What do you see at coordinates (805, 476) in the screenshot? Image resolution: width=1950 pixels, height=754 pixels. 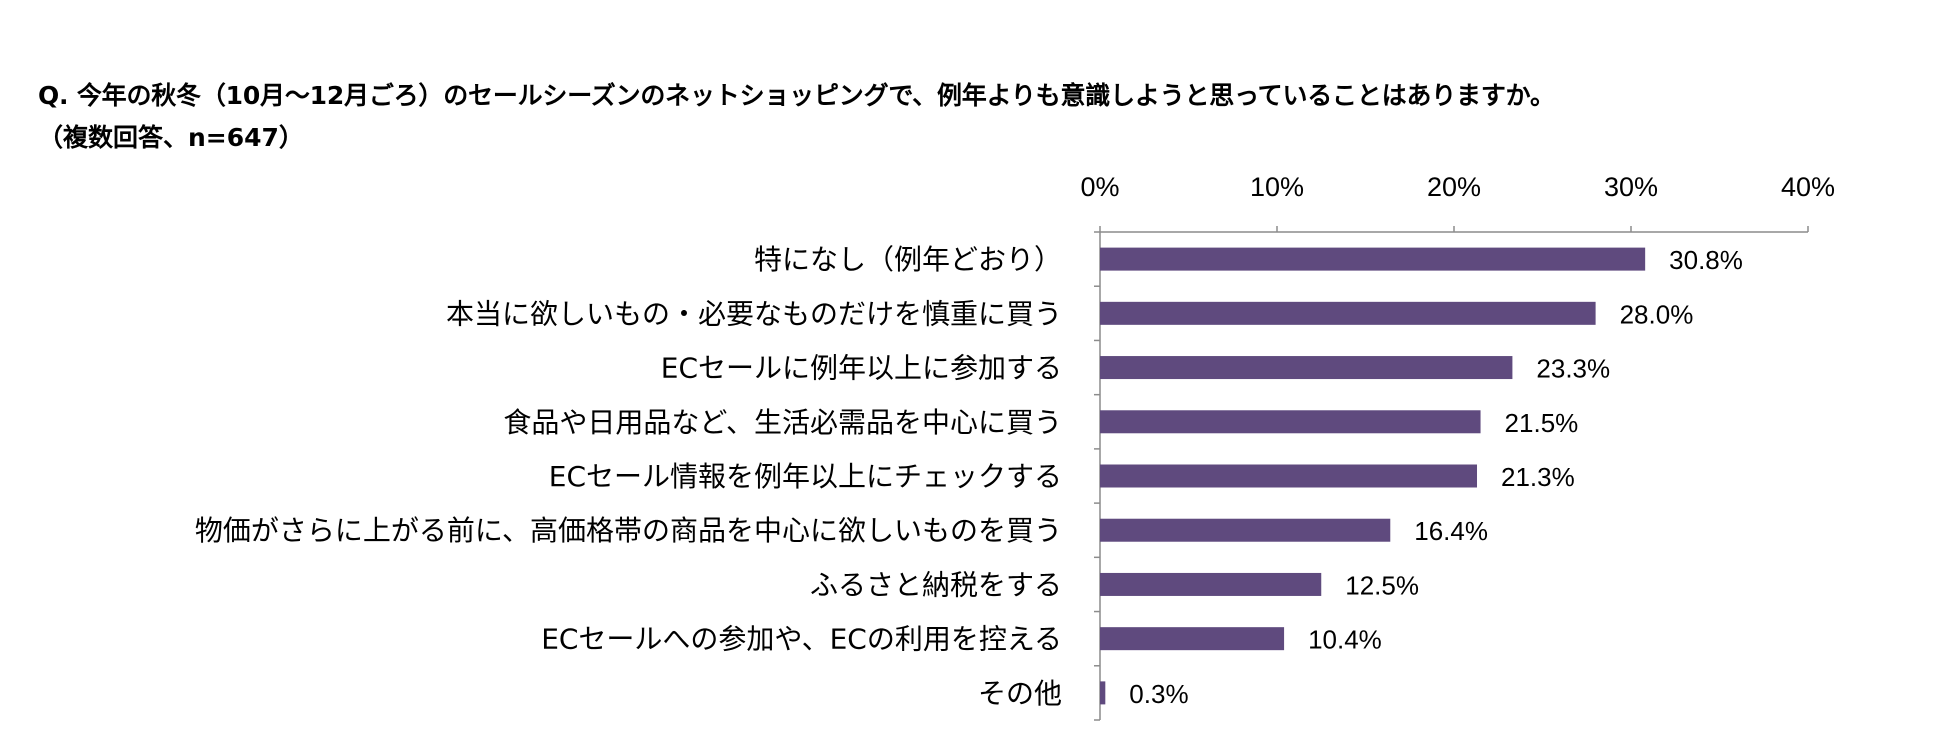 I see `category-label: ECセール情報を例年以上にチェックする` at bounding box center [805, 476].